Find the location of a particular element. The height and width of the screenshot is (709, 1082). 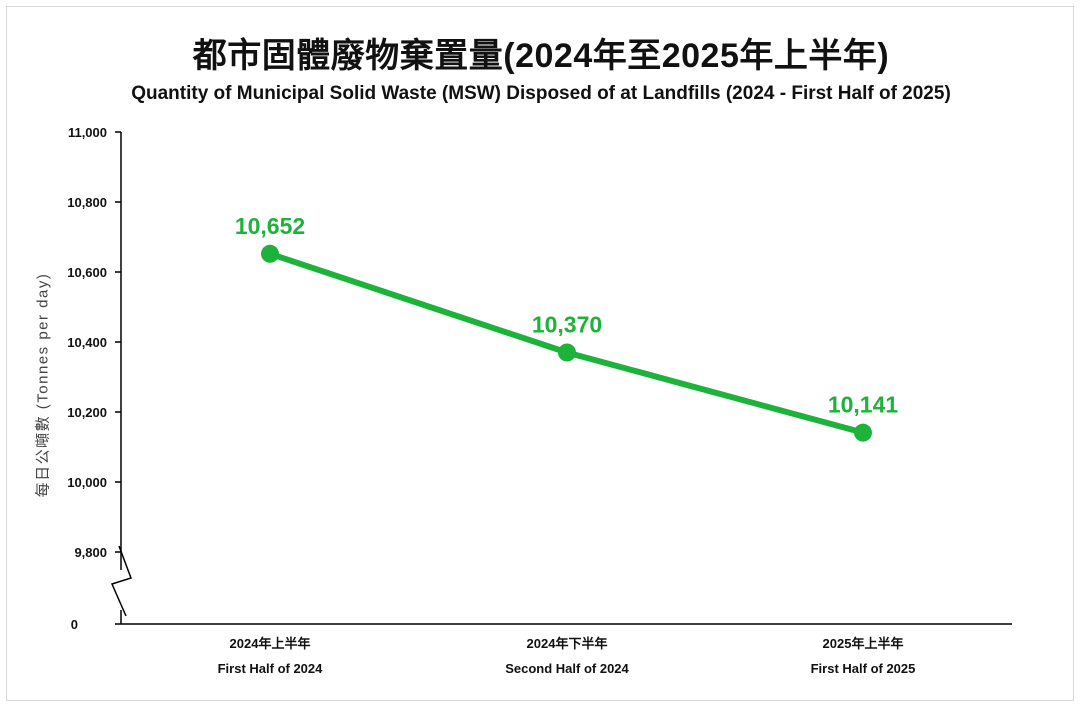

axis-break-symbol is located at coordinates (121, 581).